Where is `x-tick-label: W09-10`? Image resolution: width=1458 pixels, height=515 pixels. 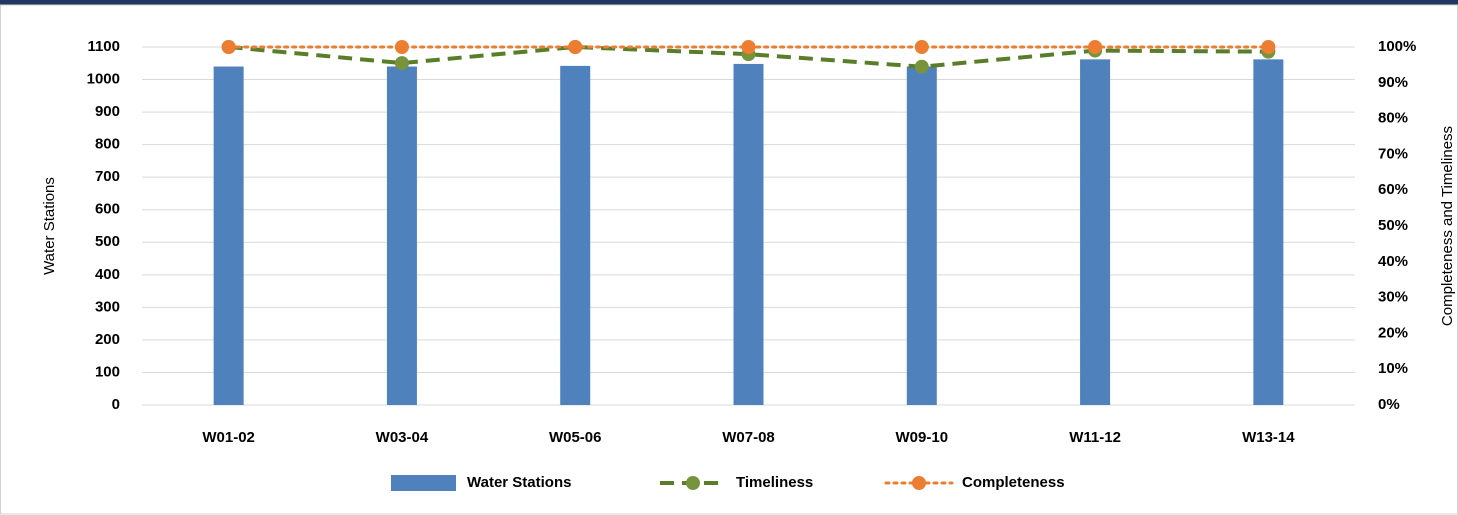
x-tick-label: W09-10 is located at coordinates (922, 437).